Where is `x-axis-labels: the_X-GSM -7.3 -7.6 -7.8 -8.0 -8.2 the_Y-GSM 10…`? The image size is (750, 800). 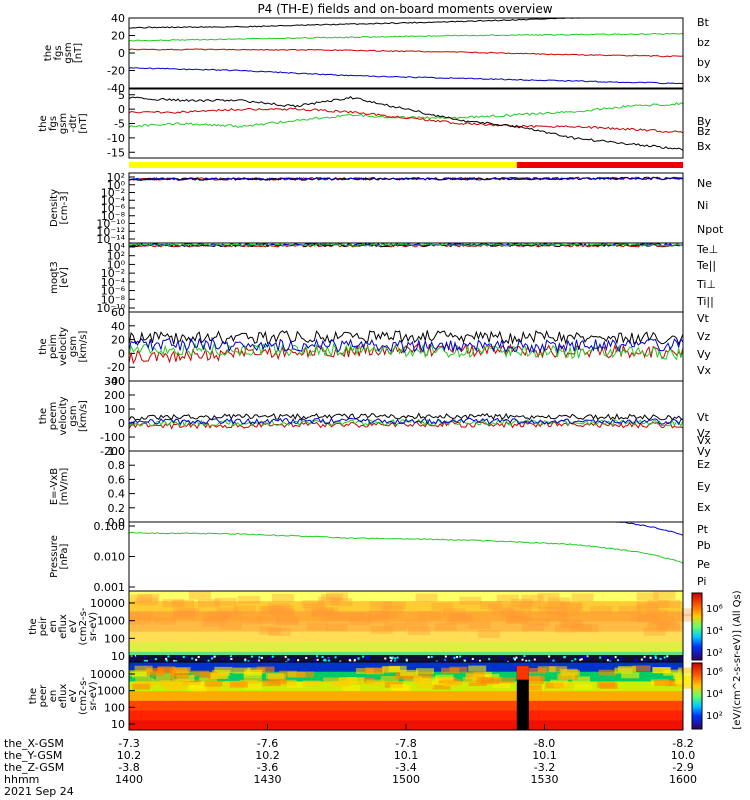
x-axis-labels: the_X-GSM -7.3 -7.6 -7.8 -8.0 -8.2 the_Y-GSM 10… is located at coordinates (350, 761).